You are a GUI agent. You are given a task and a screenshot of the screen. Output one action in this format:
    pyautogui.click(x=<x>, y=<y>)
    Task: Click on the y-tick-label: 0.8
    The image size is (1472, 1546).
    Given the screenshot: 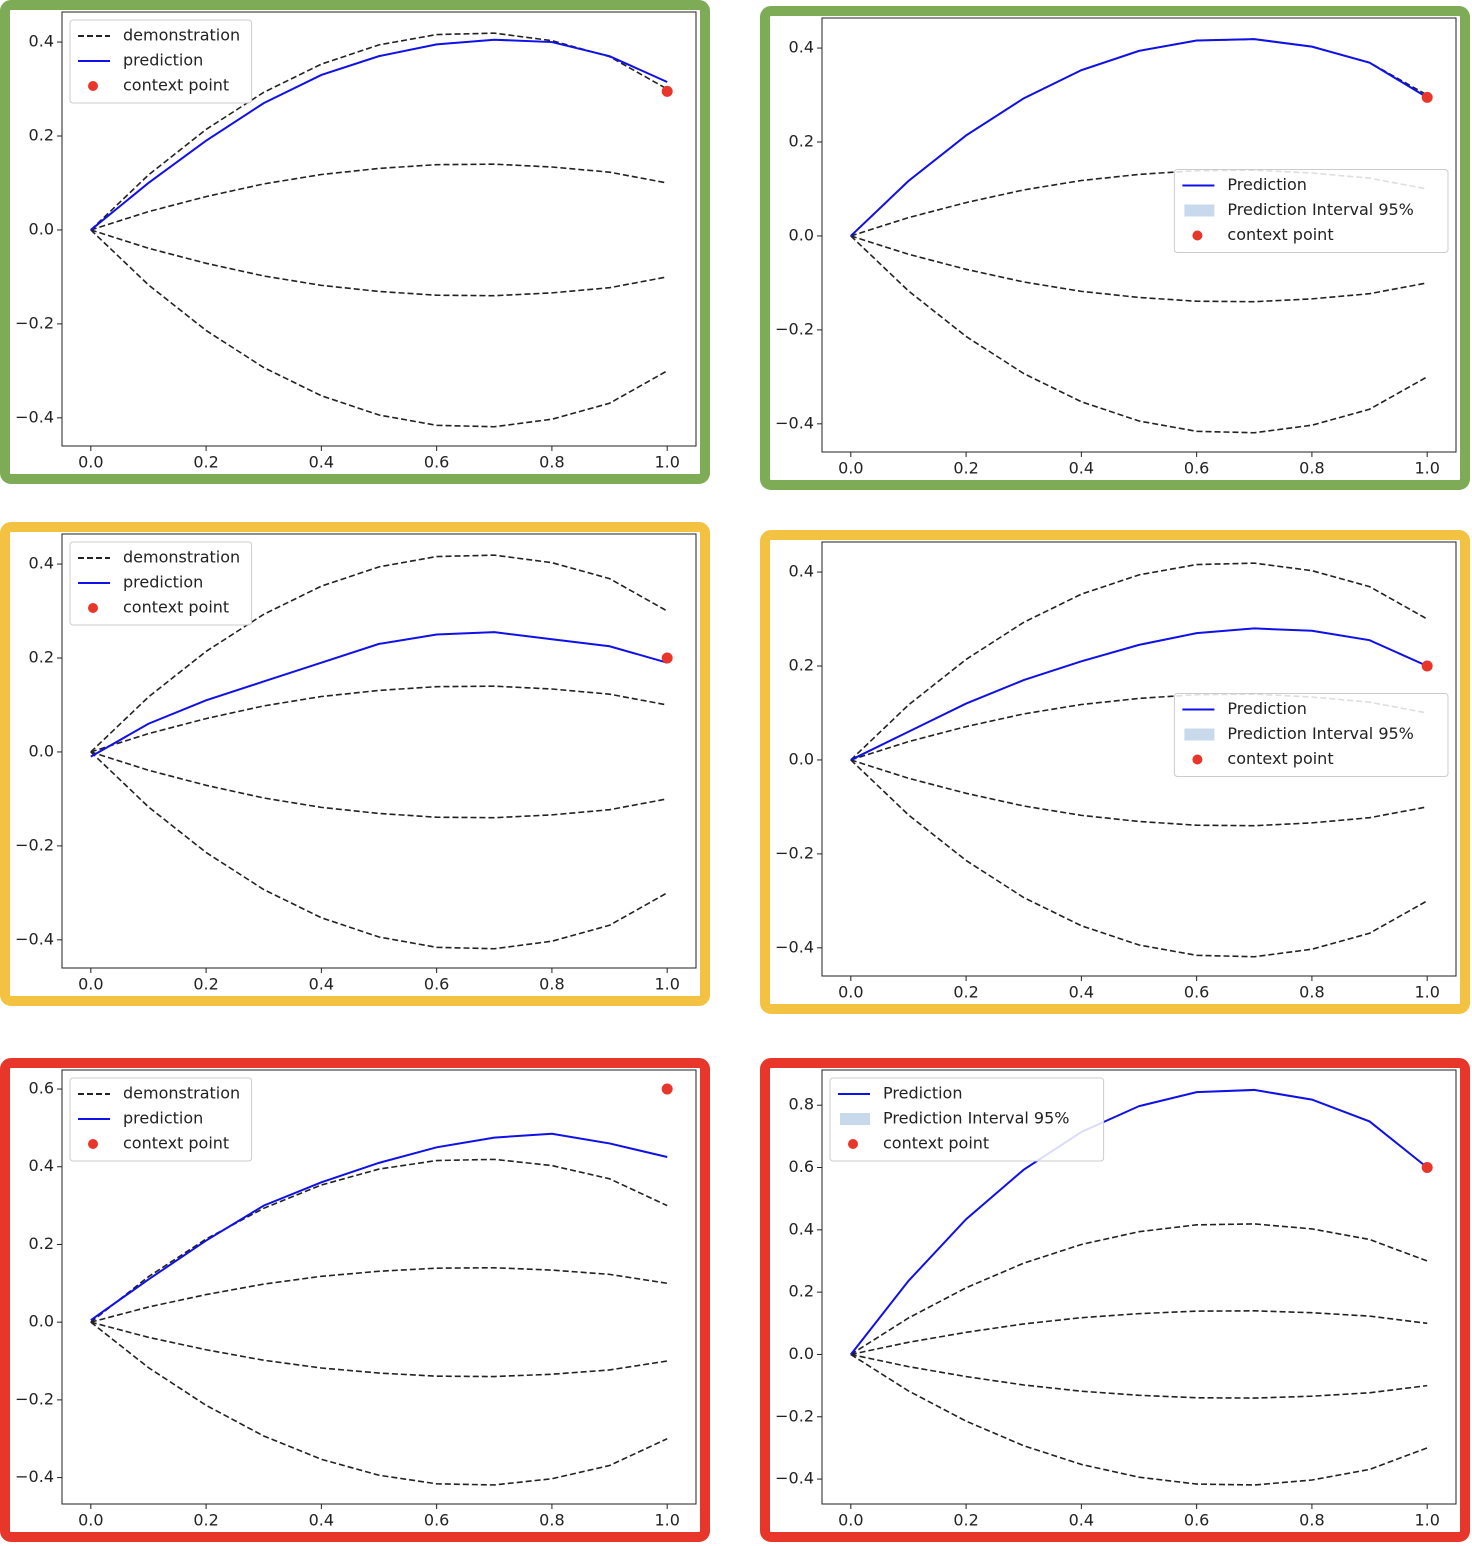 What is the action you would take?
    pyautogui.click(x=801, y=1104)
    